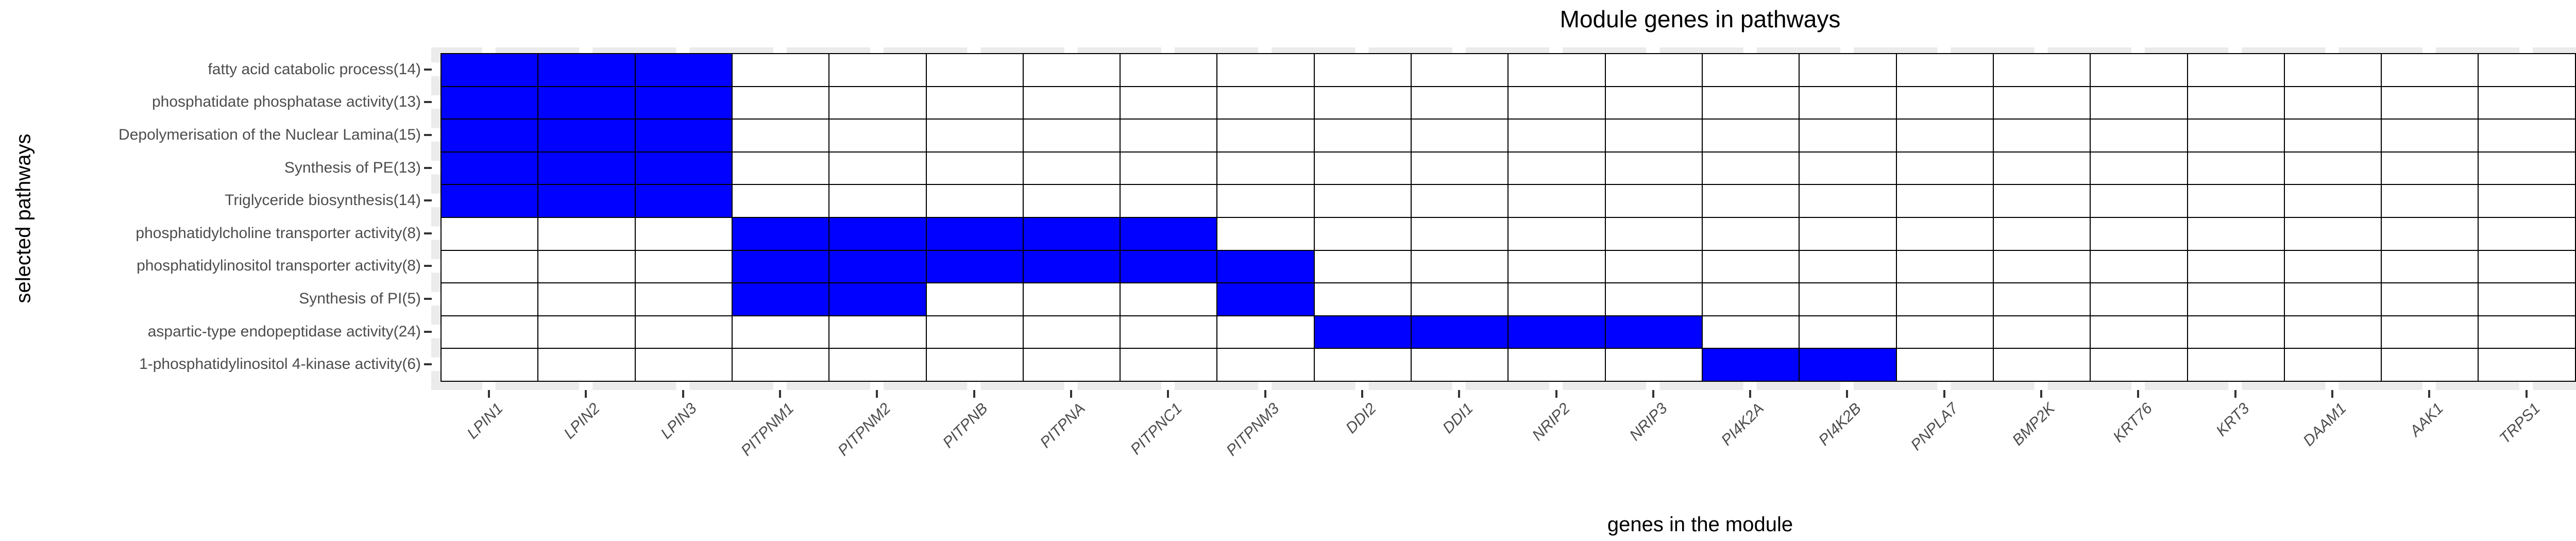 The width and height of the screenshot is (2576, 541). I want to click on x-axis-tick-label: LPIN3, so click(679, 421).